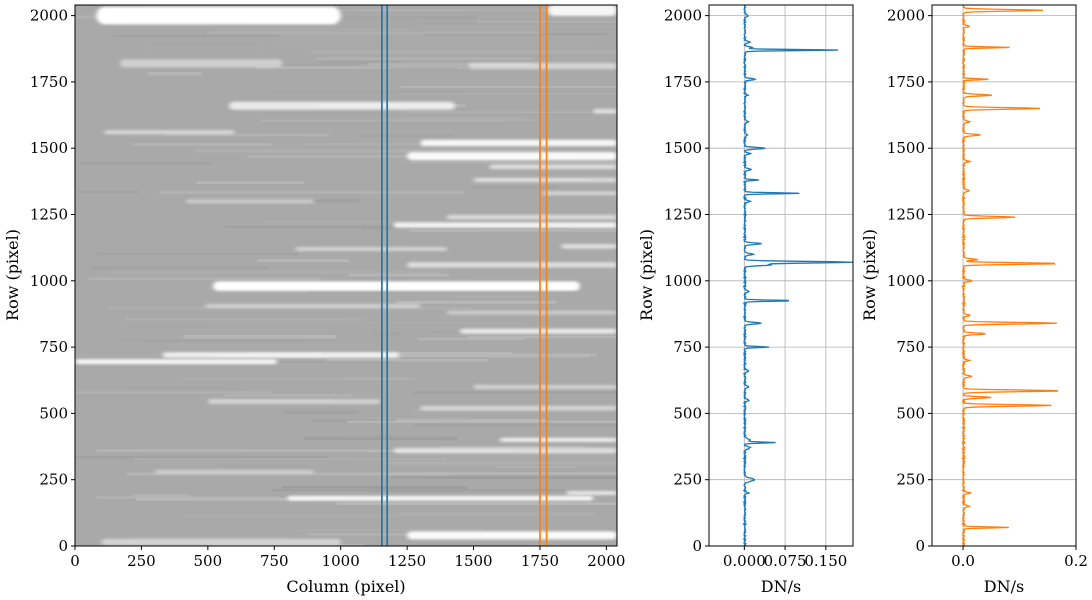  What do you see at coordinates (906, 16) in the screenshot?
I see `profile-orange-y-tick-label: 2000` at bounding box center [906, 16].